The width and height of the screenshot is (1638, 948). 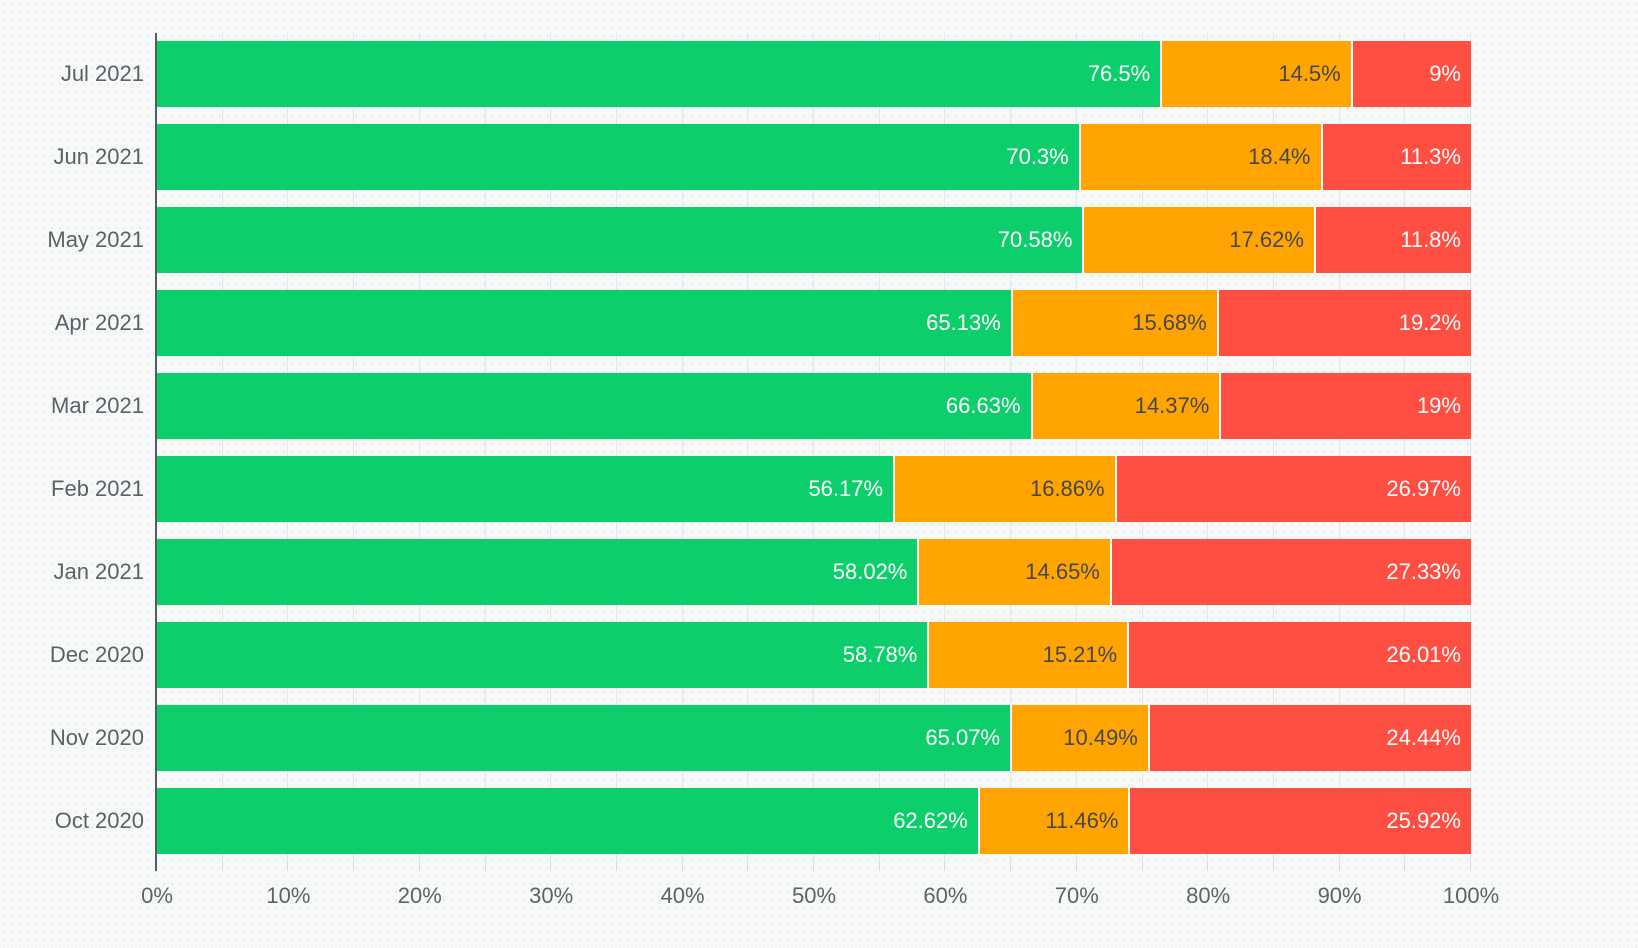 I want to click on bar-segment-label: 66.63%, so click(x=983, y=406).